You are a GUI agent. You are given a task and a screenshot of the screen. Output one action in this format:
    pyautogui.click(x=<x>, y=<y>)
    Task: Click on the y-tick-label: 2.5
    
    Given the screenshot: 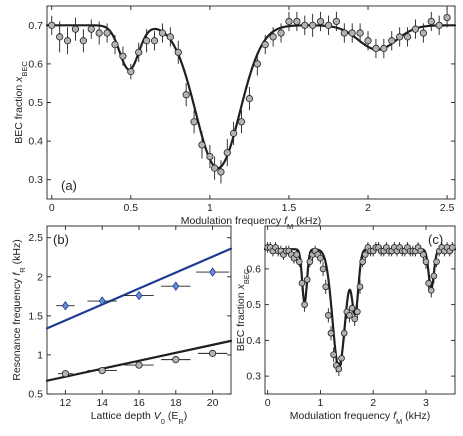 What is the action you would take?
    pyautogui.click(x=35, y=238)
    